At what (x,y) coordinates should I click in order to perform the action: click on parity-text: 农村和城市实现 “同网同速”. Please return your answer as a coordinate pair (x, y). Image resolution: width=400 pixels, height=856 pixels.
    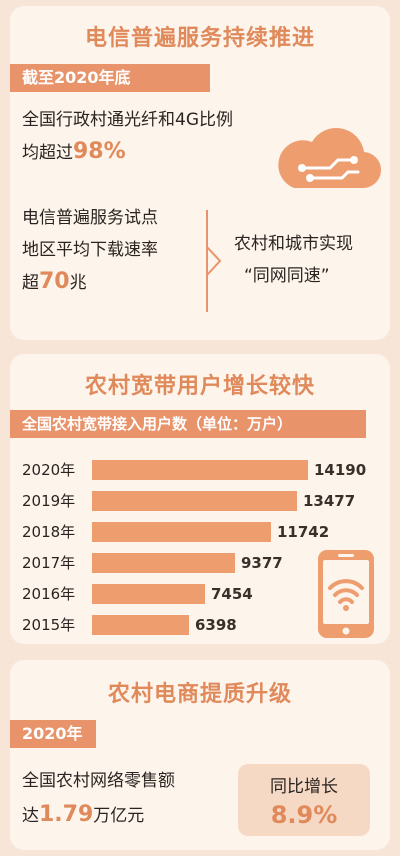
    Looking at the image, I should click on (293, 260).